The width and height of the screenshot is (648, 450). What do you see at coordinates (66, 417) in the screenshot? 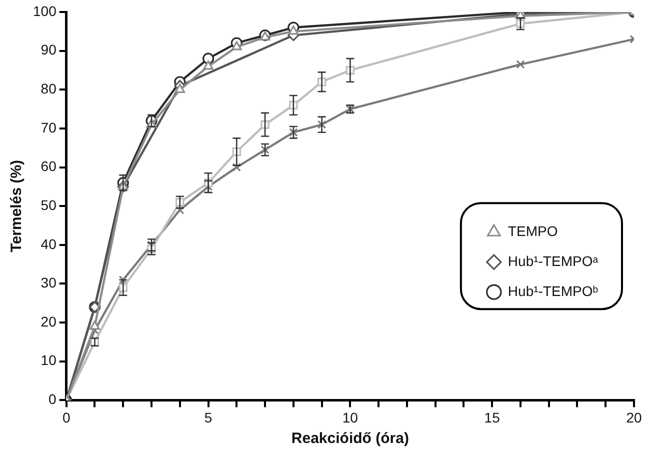
I see `x-tick-label: 0` at bounding box center [66, 417].